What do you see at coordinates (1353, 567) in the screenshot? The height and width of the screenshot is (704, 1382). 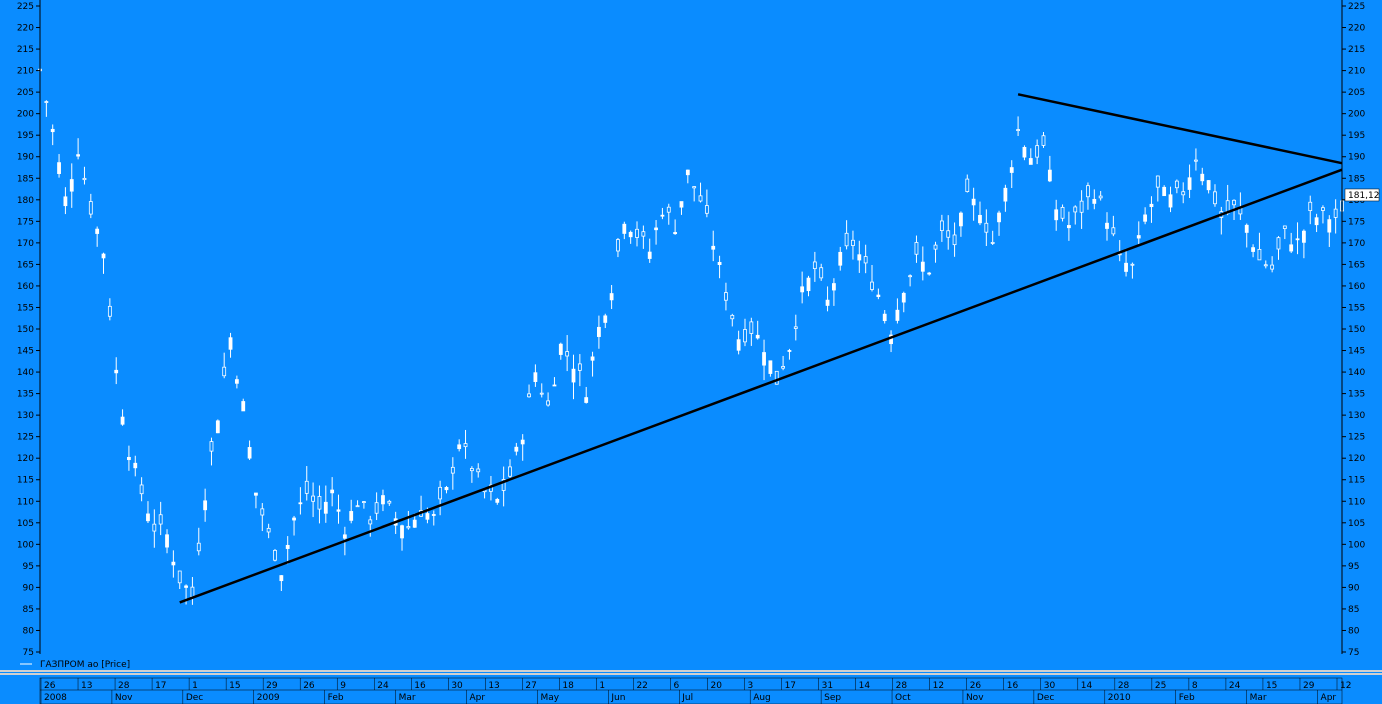 I see `y-tick-label-right: 95` at bounding box center [1353, 567].